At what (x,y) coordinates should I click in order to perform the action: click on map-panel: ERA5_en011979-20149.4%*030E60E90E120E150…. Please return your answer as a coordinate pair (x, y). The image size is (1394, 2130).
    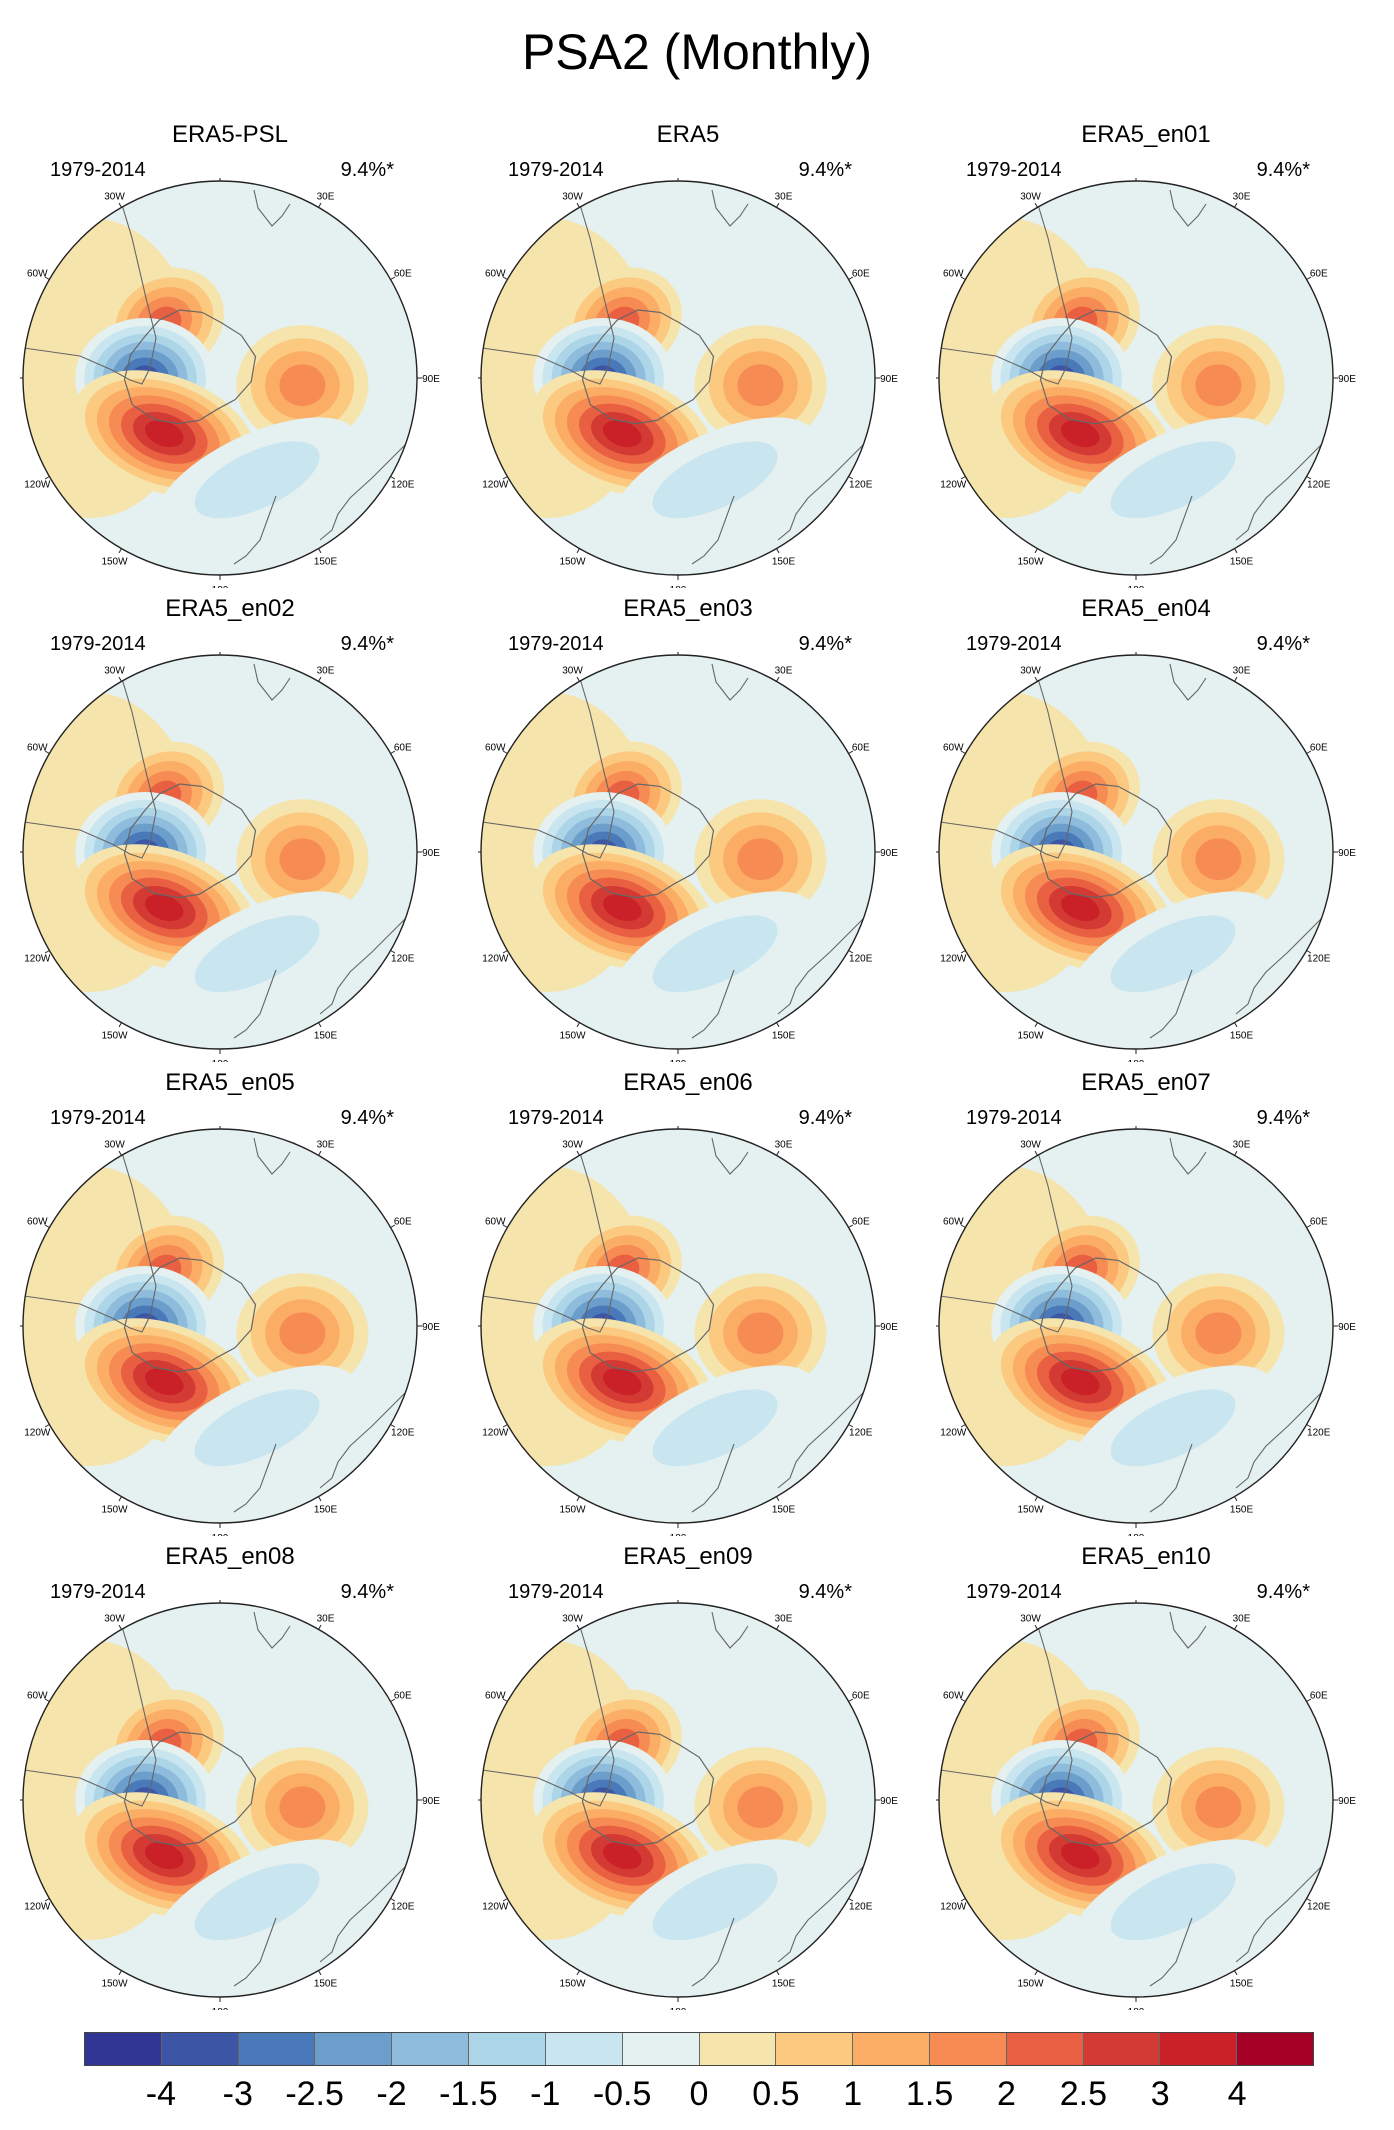
    Looking at the image, I should click on (1146, 355).